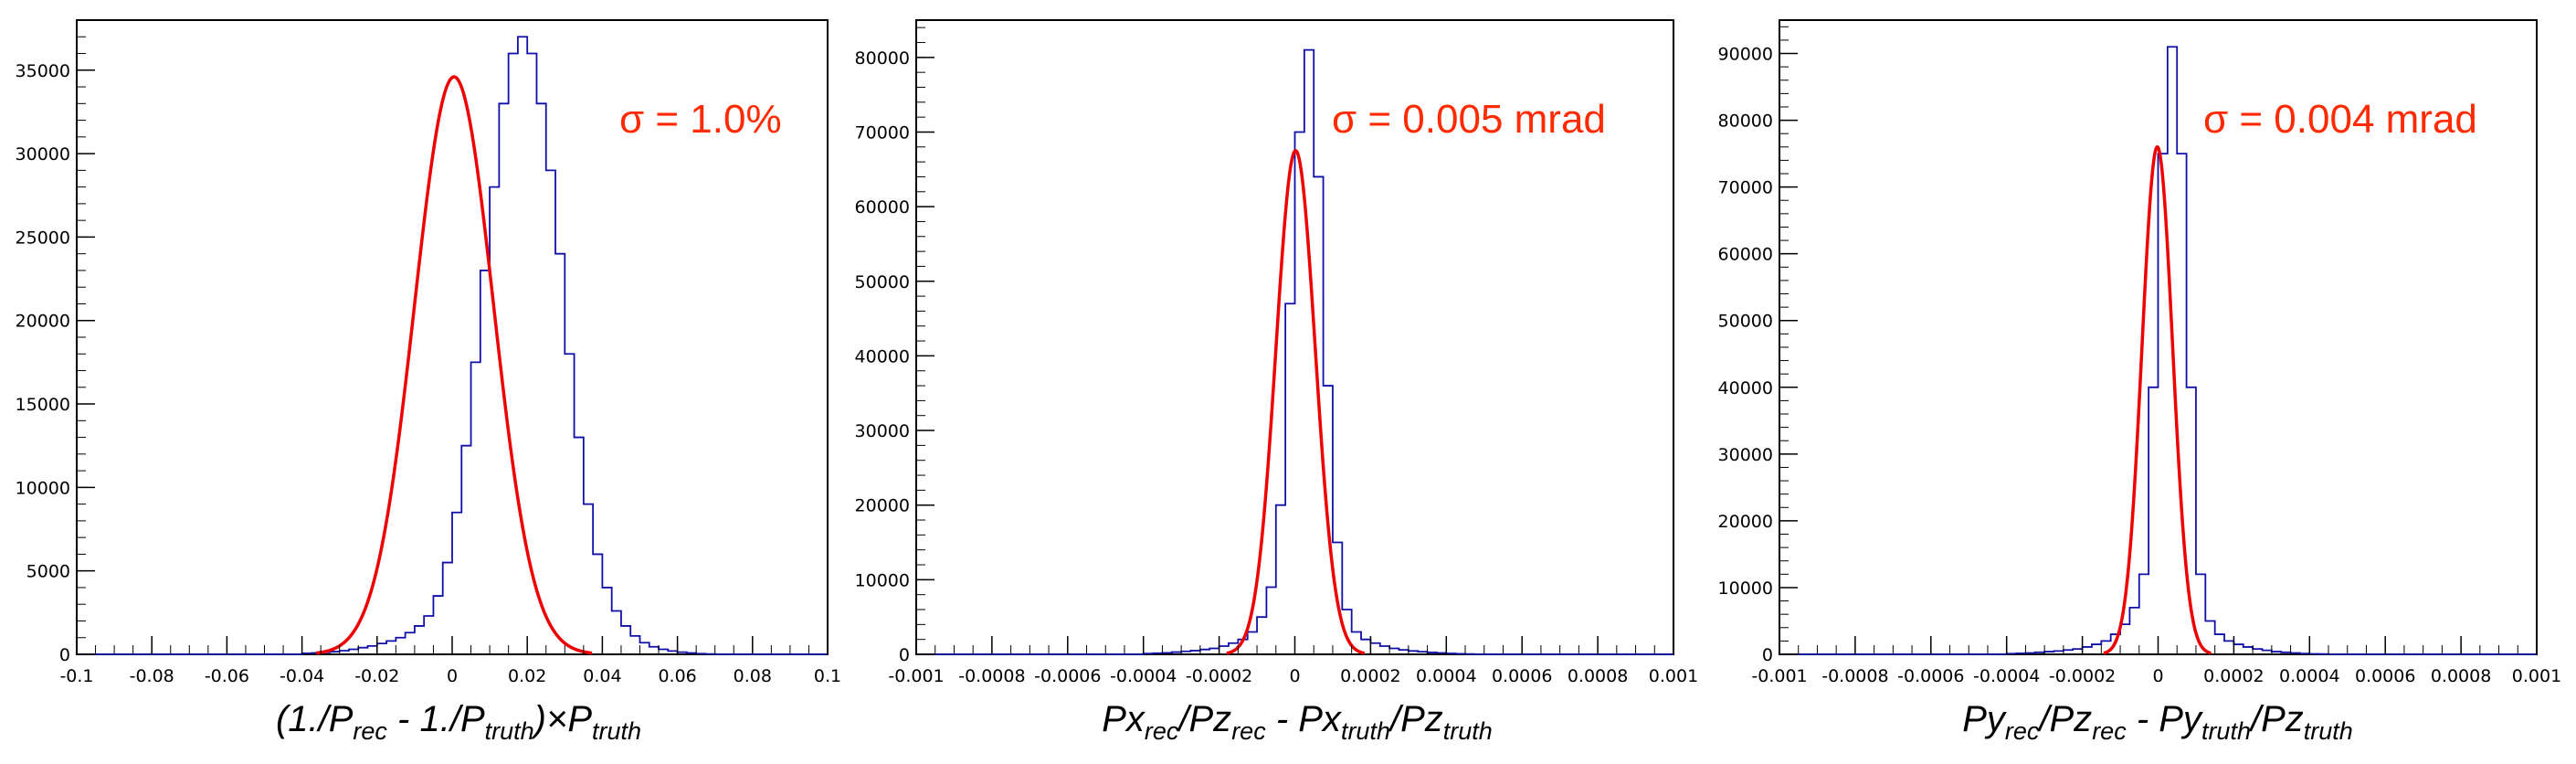 The width and height of the screenshot is (2576, 764). I want to click on x-axis-label: (1./Prec - 1./Ptruth)×Ptruth, so click(459, 722).